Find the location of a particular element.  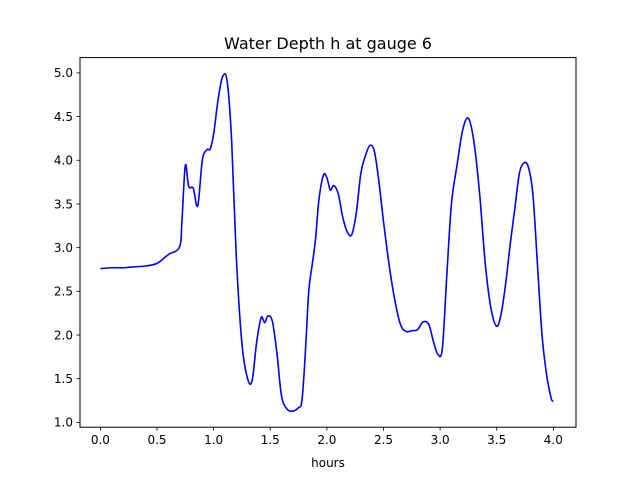

y-tick-label: 1.0 is located at coordinates (63, 423).